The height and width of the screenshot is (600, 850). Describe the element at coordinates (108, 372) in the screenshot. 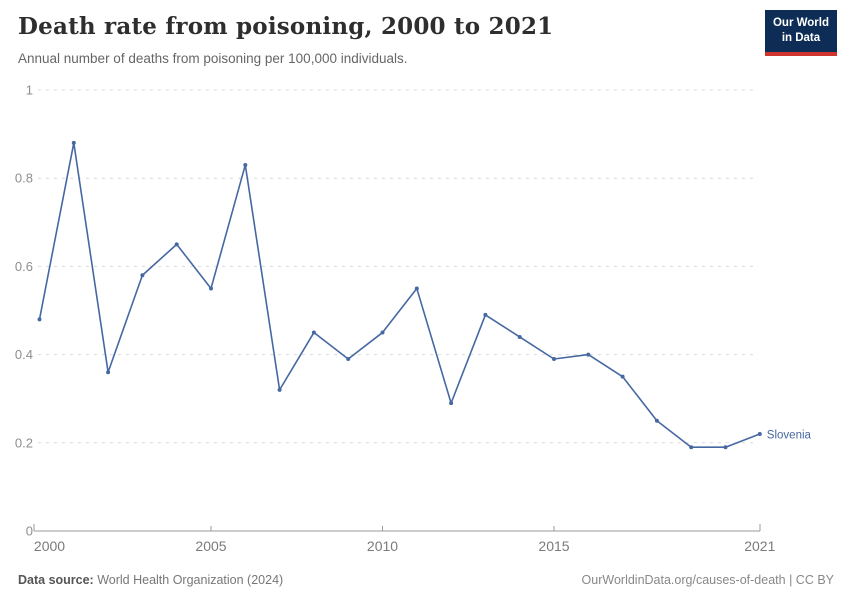

I see `data-point-slovenia-2002` at that location.